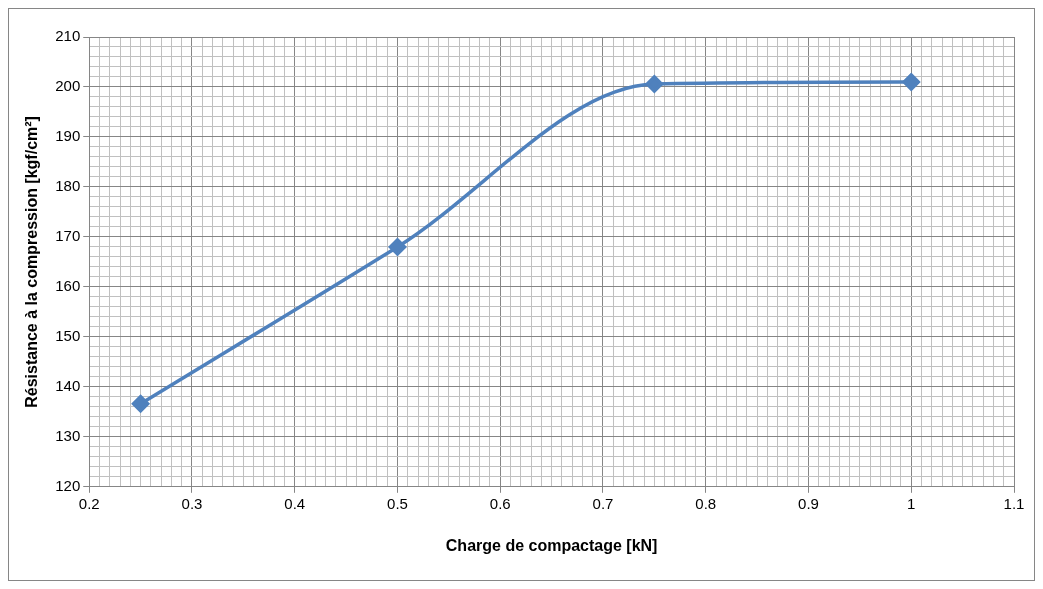 This screenshot has height=589, width=1043. What do you see at coordinates (500, 503) in the screenshot?
I see `x-tick-label: 0.6` at bounding box center [500, 503].